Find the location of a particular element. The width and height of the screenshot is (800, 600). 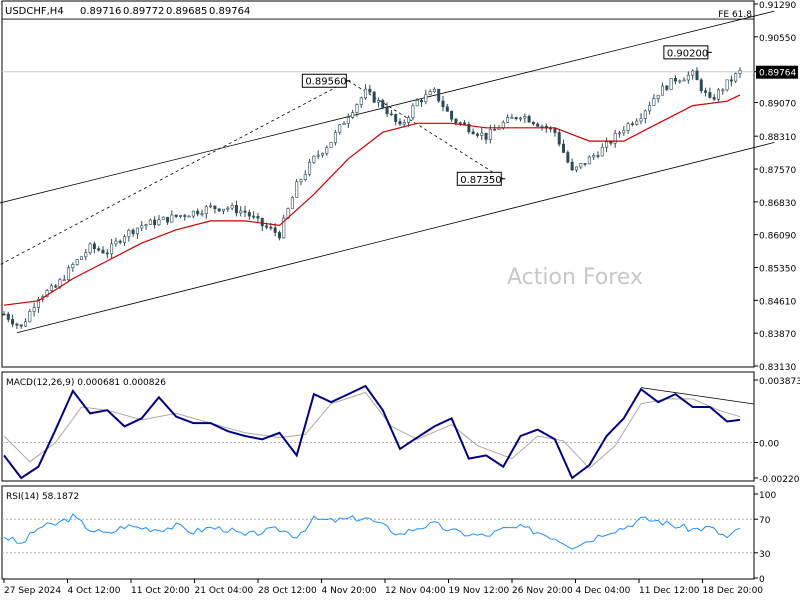

x-tick-label: 26 Nov 20:00 is located at coordinates (542, 591).